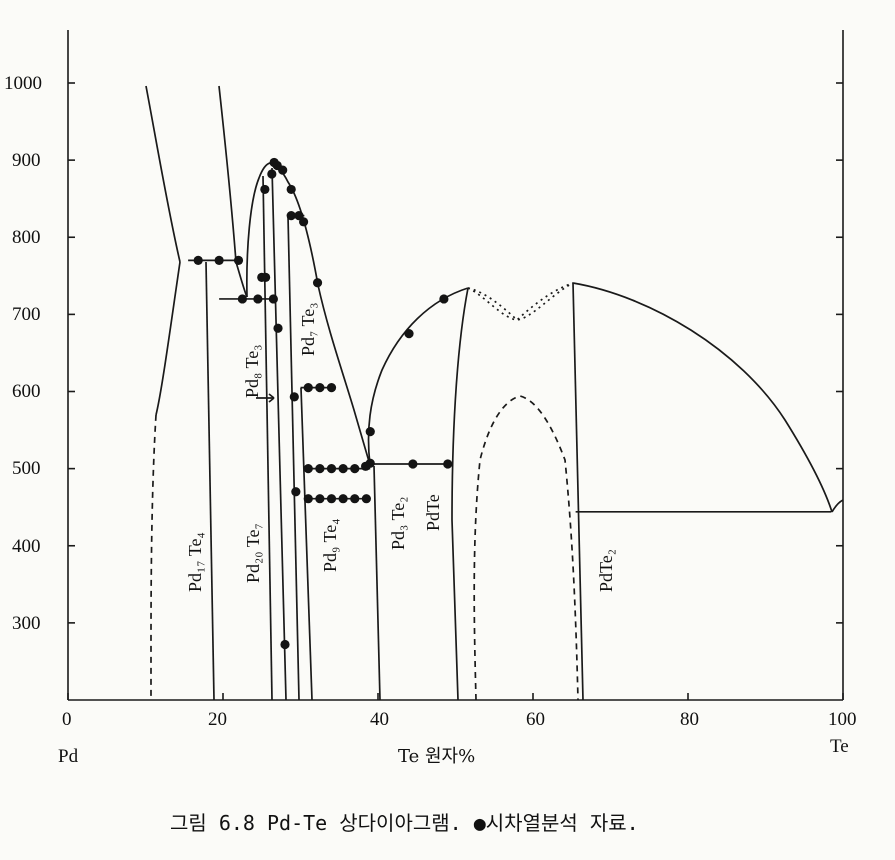  What do you see at coordinates (839, 746) in the screenshot?
I see `x-right-element-label: Te` at bounding box center [839, 746].